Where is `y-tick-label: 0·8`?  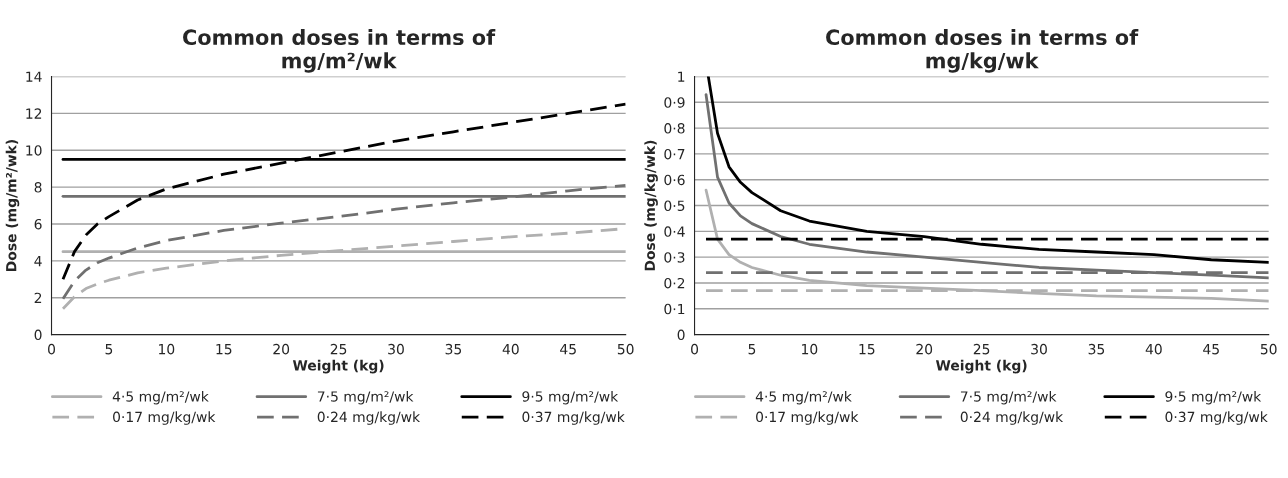 y-tick-label: 0·8 is located at coordinates (674, 128).